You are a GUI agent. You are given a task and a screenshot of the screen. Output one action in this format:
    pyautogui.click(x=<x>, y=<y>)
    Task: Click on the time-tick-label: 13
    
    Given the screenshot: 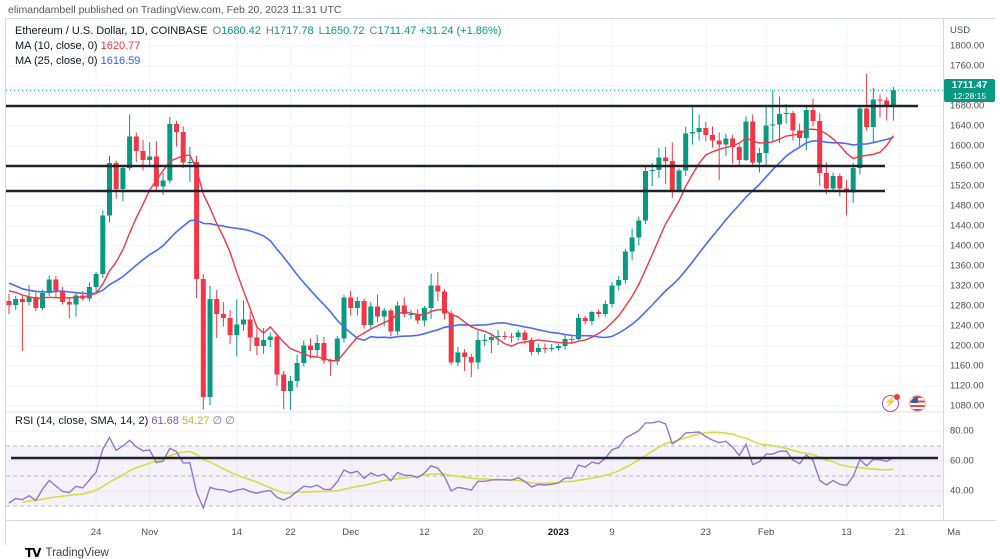 What is the action you would take?
    pyautogui.click(x=846, y=532)
    